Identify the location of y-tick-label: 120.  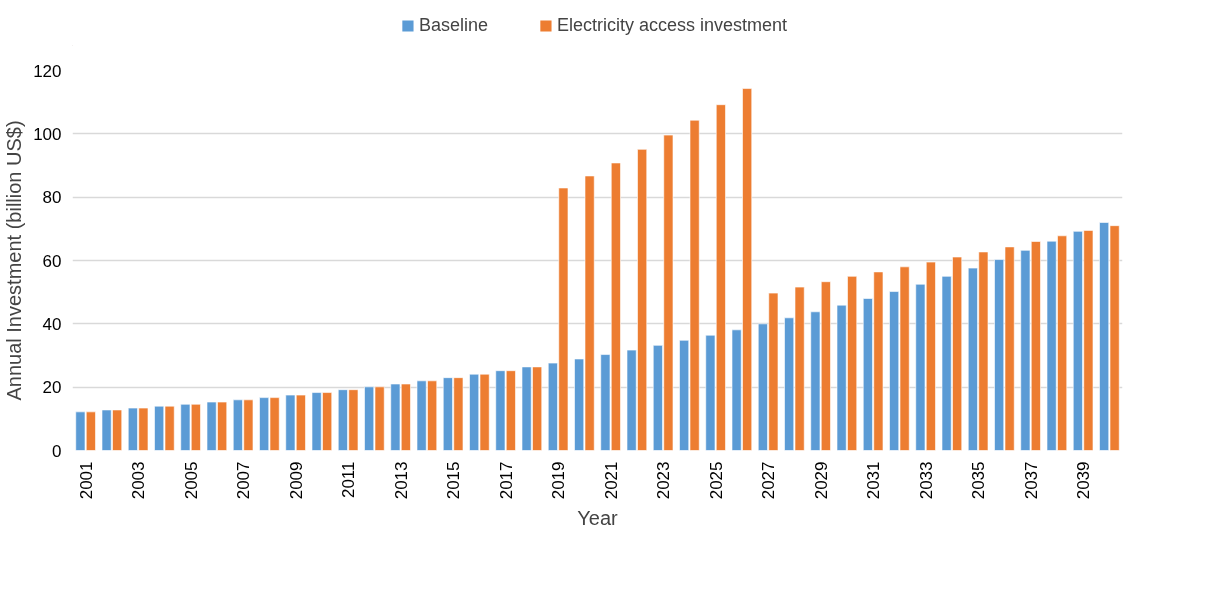
(47, 71).